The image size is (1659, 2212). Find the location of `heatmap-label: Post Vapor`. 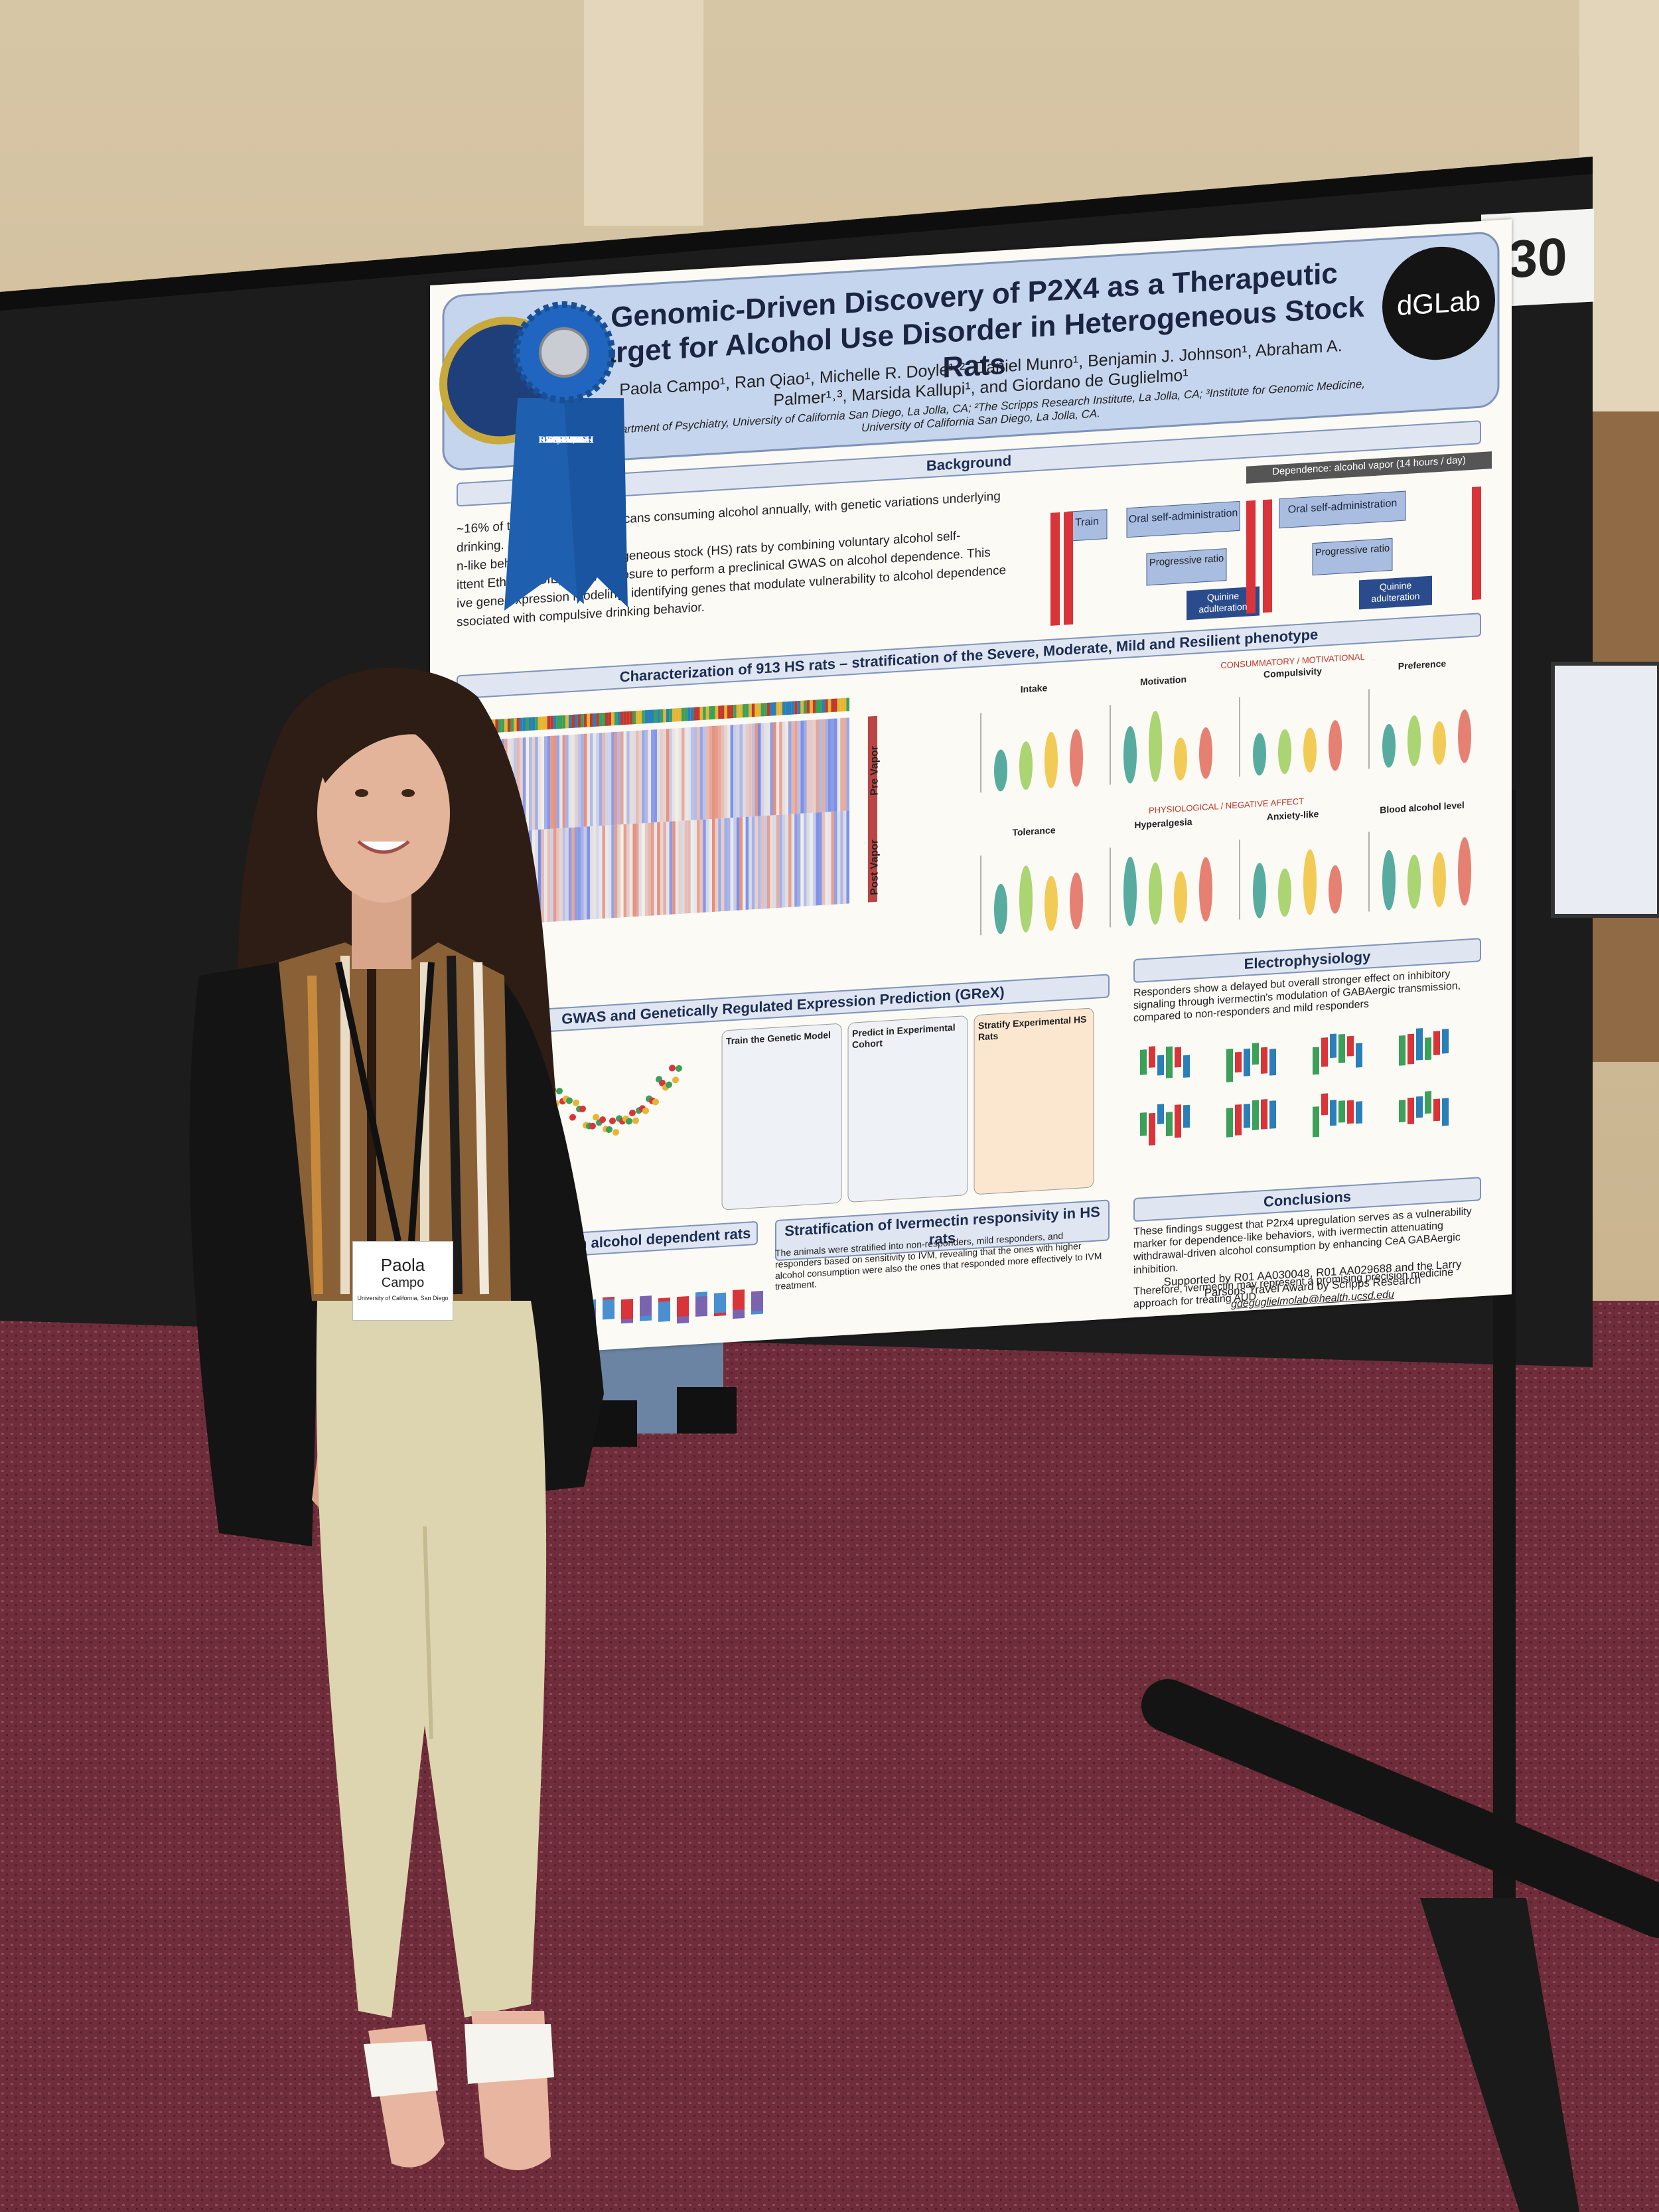

heatmap-label: Post Vapor is located at coordinates (875, 867).